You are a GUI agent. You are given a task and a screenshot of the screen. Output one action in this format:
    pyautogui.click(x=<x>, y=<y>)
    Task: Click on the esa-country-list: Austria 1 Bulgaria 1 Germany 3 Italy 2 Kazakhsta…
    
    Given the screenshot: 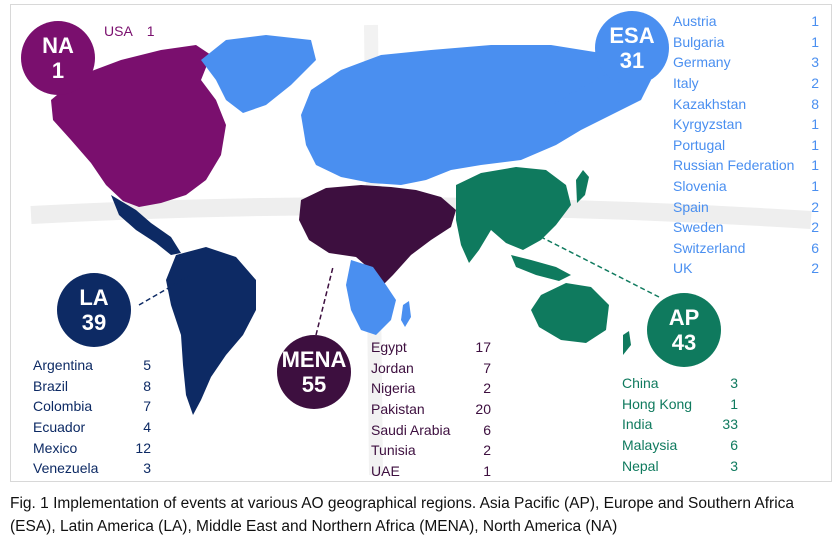 What is the action you would take?
    pyautogui.click(x=746, y=145)
    